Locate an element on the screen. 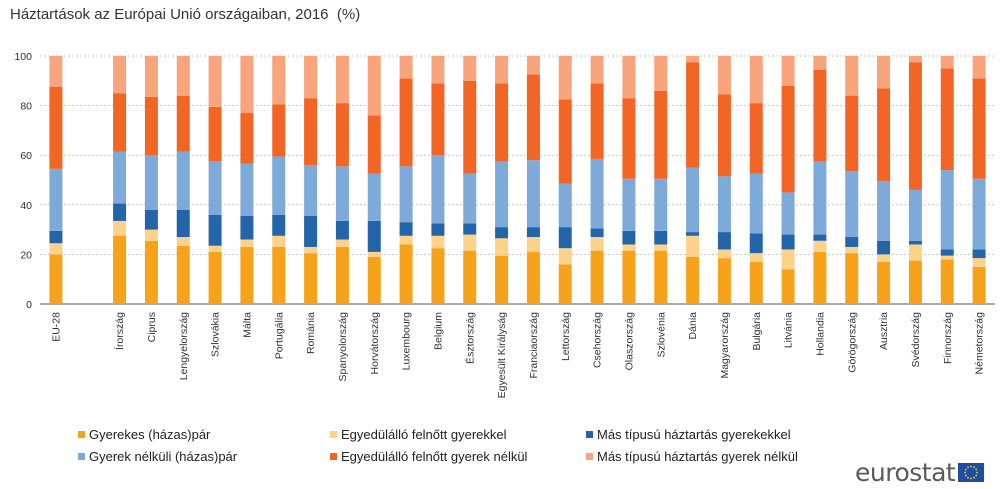 This screenshot has height=489, width=1005. legend-item: Egyedülálló felnőtt gyerek nélkül is located at coordinates (428, 456).